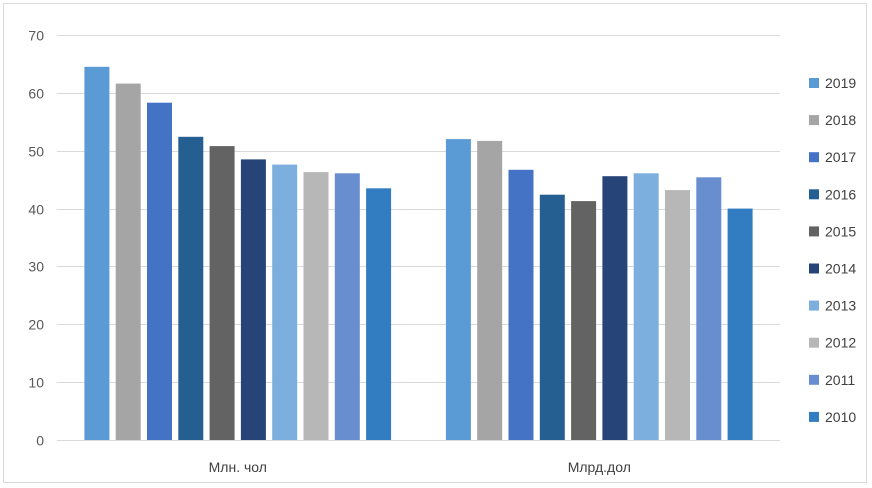  I want to click on bar-2019-mln-chol, so click(97, 253).